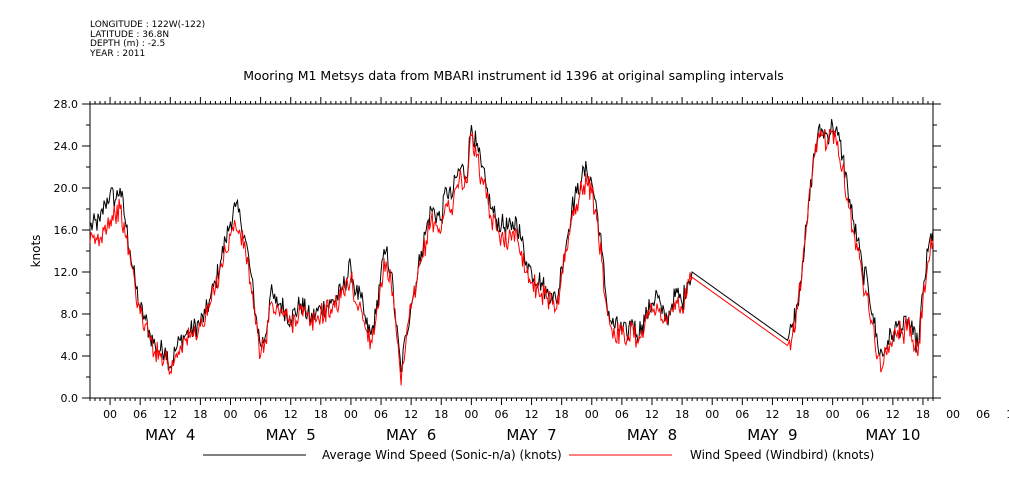 The width and height of the screenshot is (1009, 504). Describe the element at coordinates (36, 251) in the screenshot. I see `y-axis-label: knots` at that location.